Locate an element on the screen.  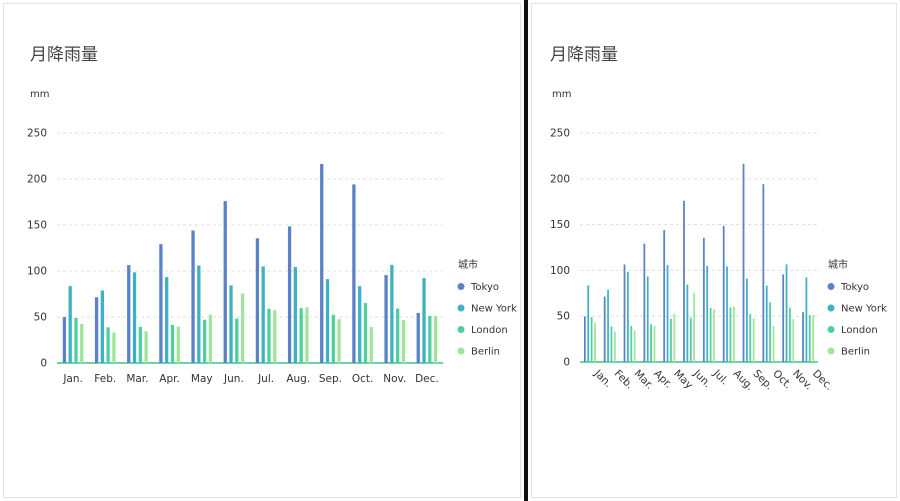
x-tick-label: Nov. is located at coordinates (394, 379).